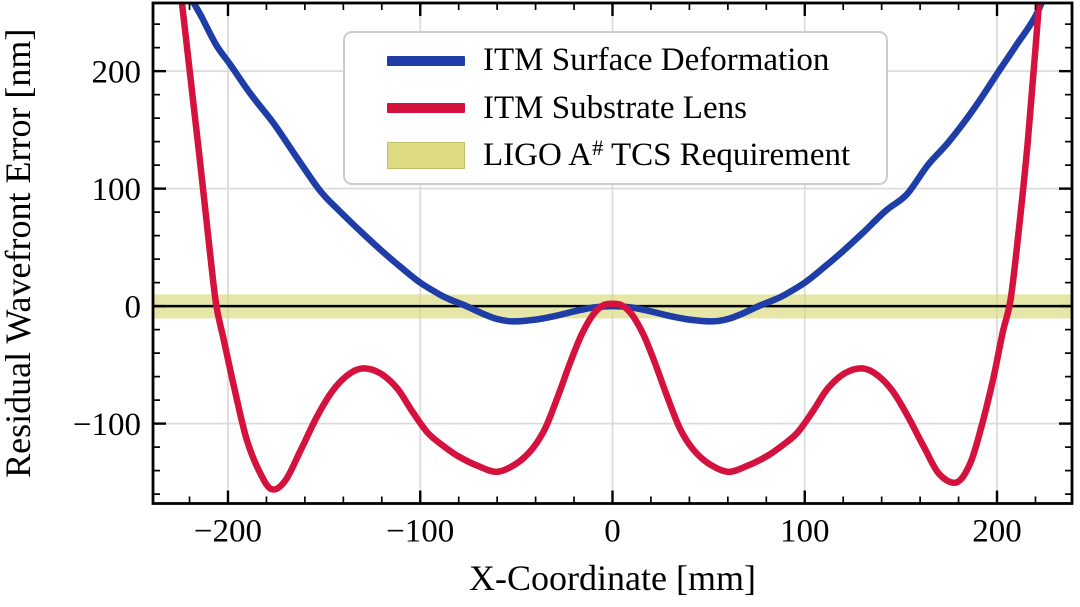 The height and width of the screenshot is (607, 1080). Describe the element at coordinates (117, 190) in the screenshot. I see `y-tick-label: 100` at that location.